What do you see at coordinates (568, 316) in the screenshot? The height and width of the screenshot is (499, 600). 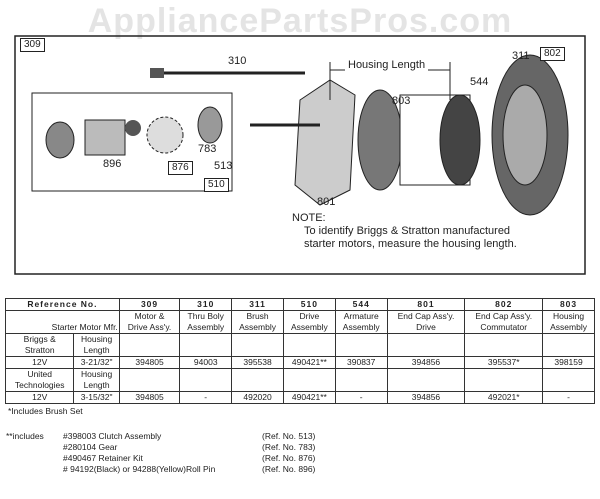 I see `description-line: Housing` at bounding box center [568, 316].